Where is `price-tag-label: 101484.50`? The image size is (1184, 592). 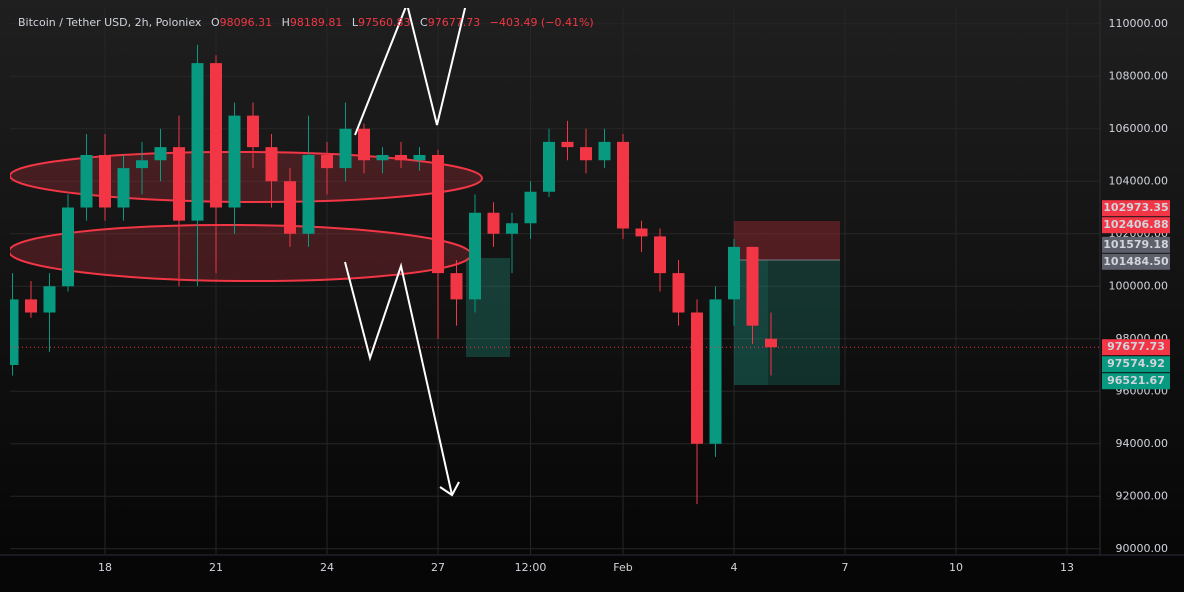 price-tag-label: 101484.50 is located at coordinates (1136, 261).